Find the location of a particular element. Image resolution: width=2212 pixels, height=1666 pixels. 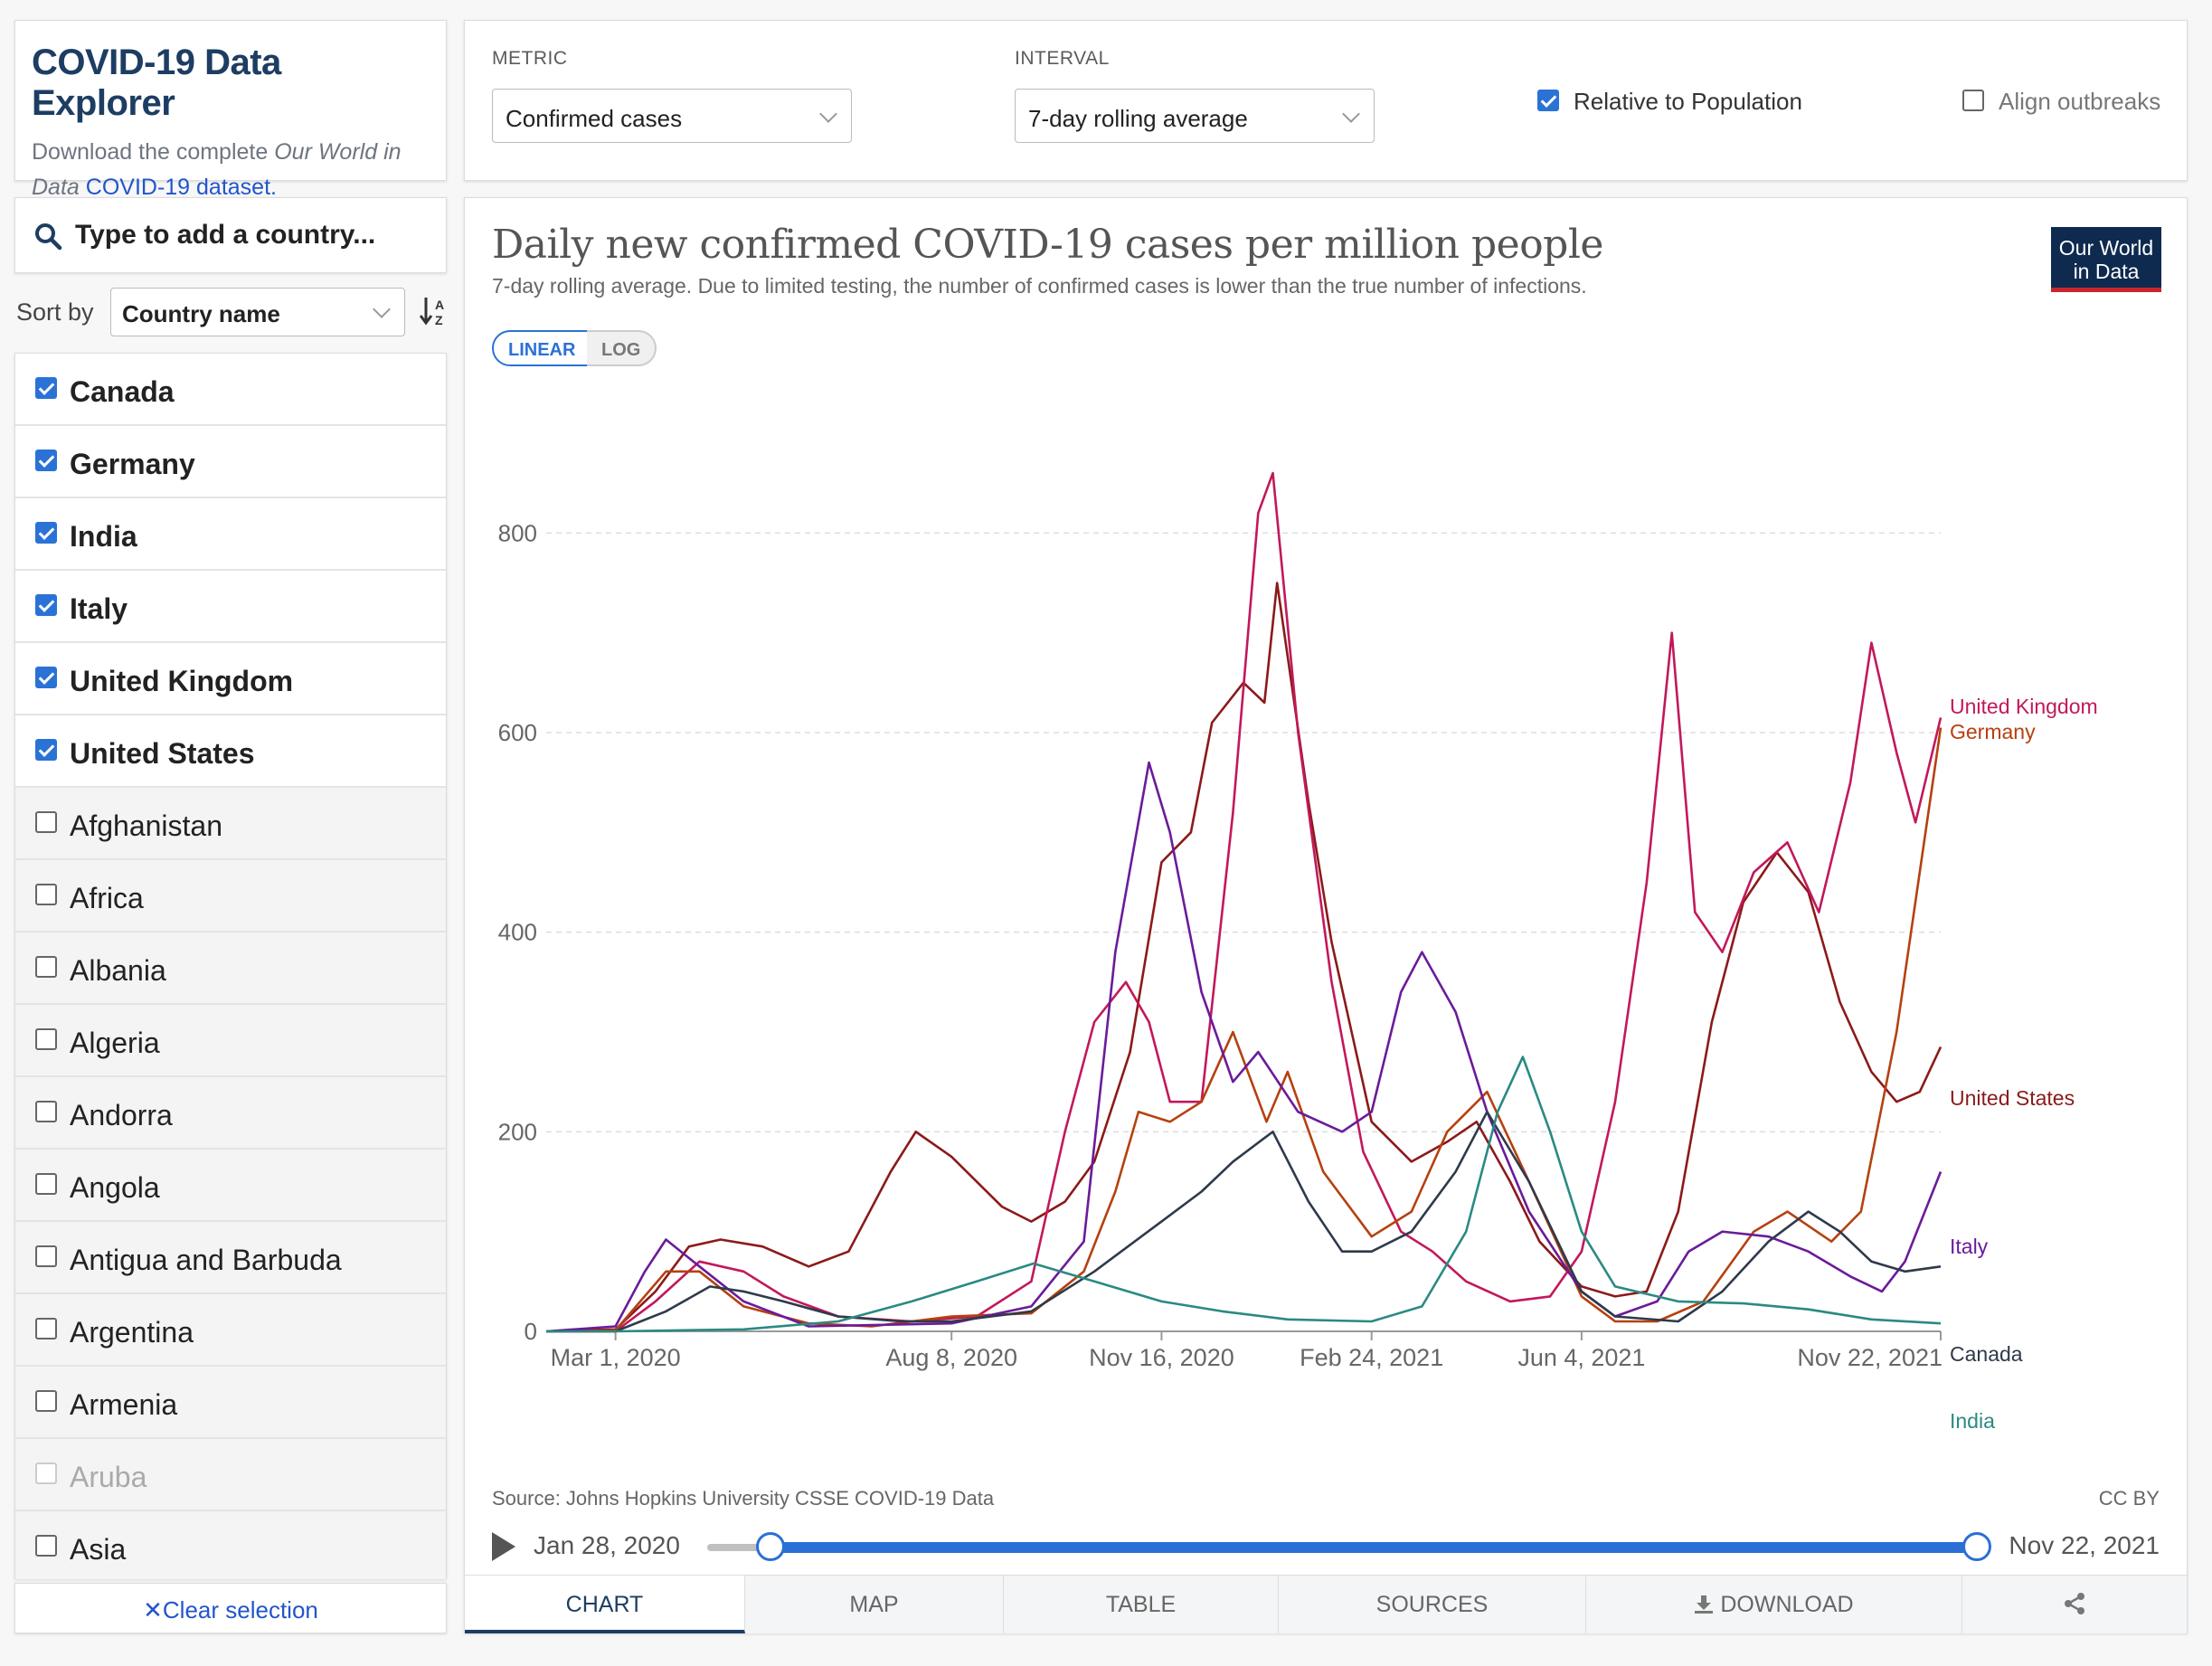

y-tick-label: 400 is located at coordinates (517, 932).